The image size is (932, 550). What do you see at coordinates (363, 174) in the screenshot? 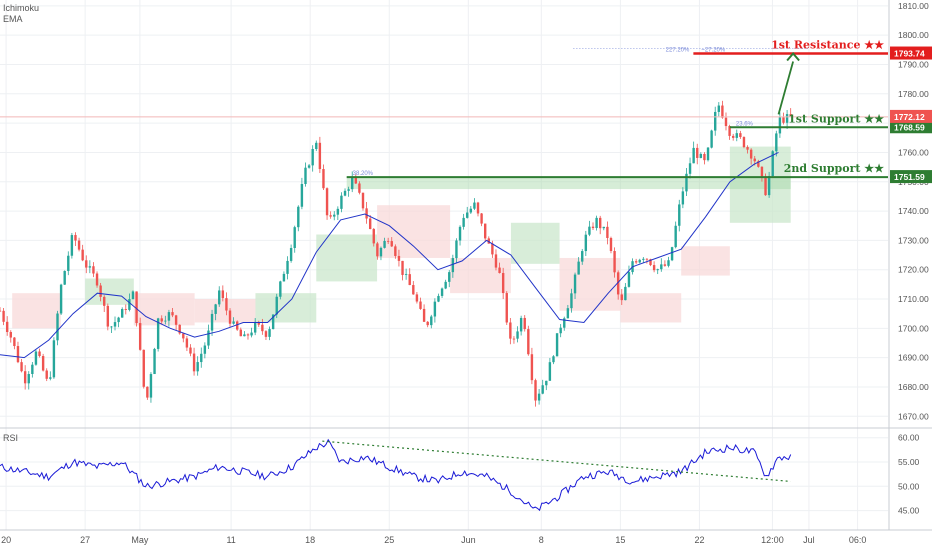
I see `fib-label: 38.20%` at bounding box center [363, 174].